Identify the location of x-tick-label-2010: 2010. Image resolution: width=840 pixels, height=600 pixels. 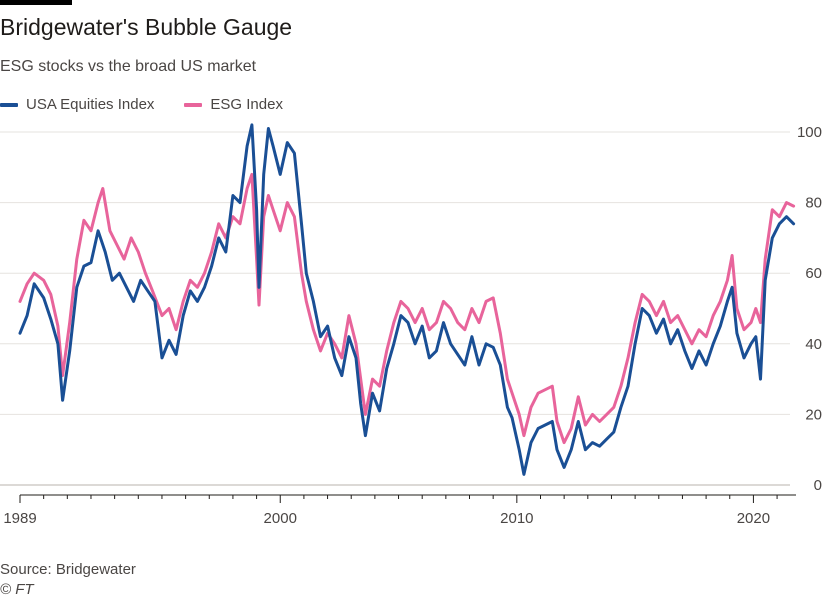
(516, 518).